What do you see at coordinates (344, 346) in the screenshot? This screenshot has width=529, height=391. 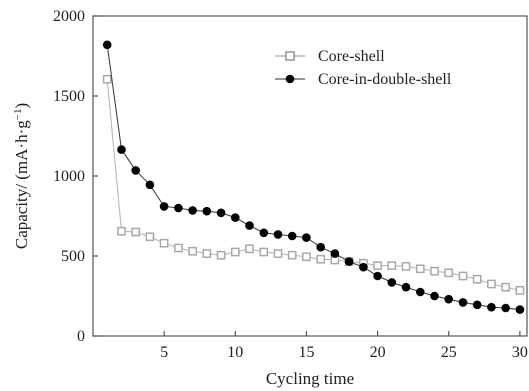 I see `x-axis-ticks: 5 10 15 20 25 30` at bounding box center [344, 346].